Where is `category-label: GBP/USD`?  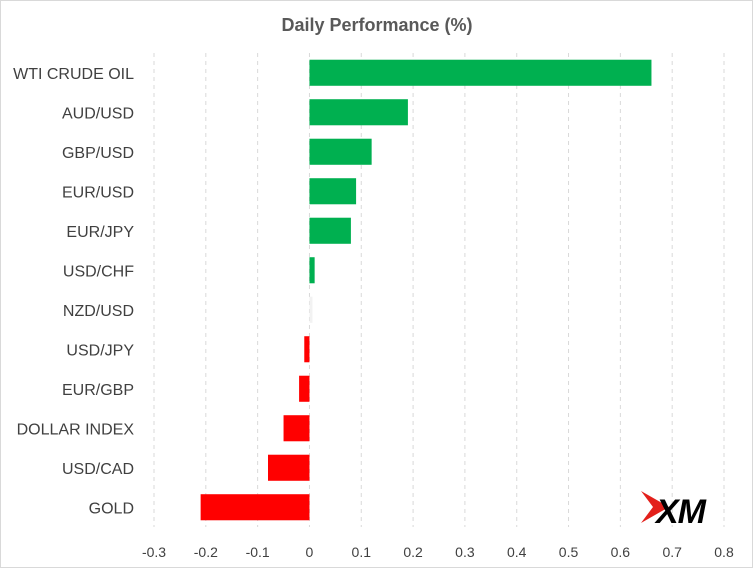
category-label: GBP/USD is located at coordinates (98, 153).